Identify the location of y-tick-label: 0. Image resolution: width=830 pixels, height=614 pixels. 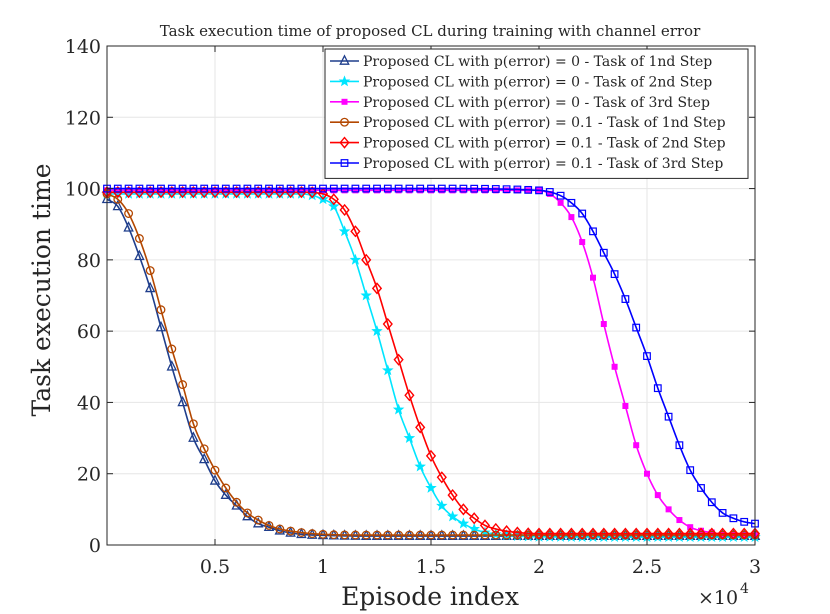
(95, 546).